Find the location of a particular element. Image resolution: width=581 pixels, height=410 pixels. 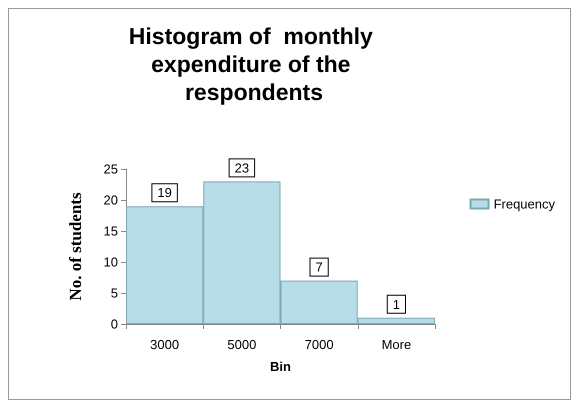

y-tick-label: 15 is located at coordinates (111, 231).